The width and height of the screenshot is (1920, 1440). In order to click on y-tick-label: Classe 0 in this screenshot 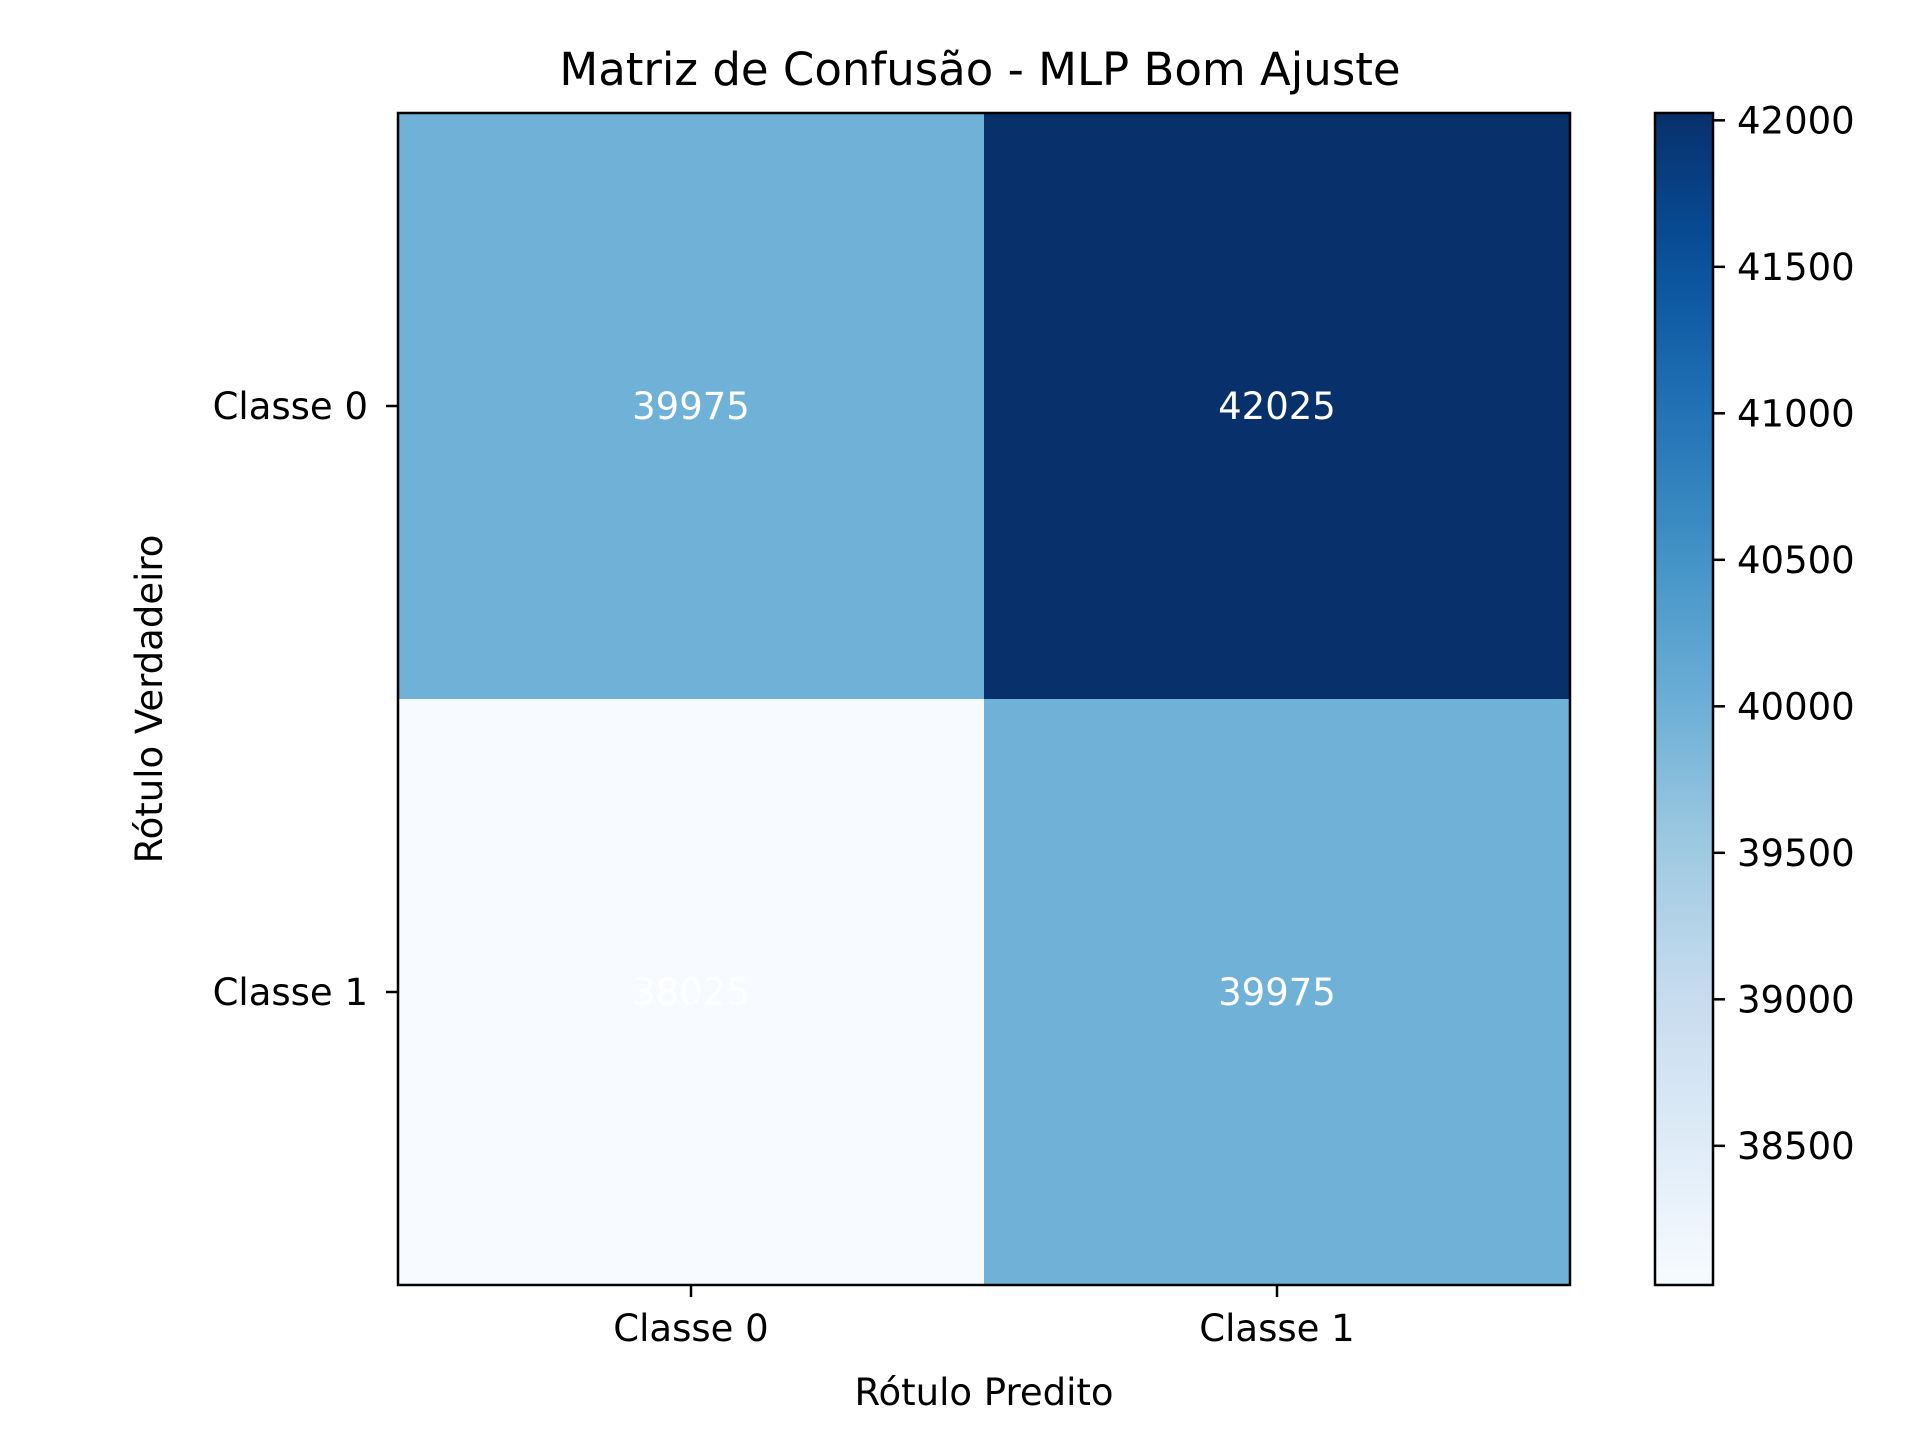, I will do `click(290, 406)`.